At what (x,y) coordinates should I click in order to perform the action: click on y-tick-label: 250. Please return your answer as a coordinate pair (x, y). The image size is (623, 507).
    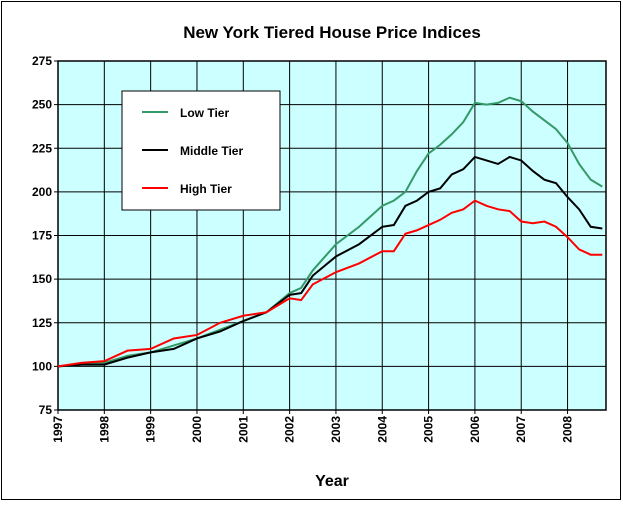
    Looking at the image, I should click on (42, 105).